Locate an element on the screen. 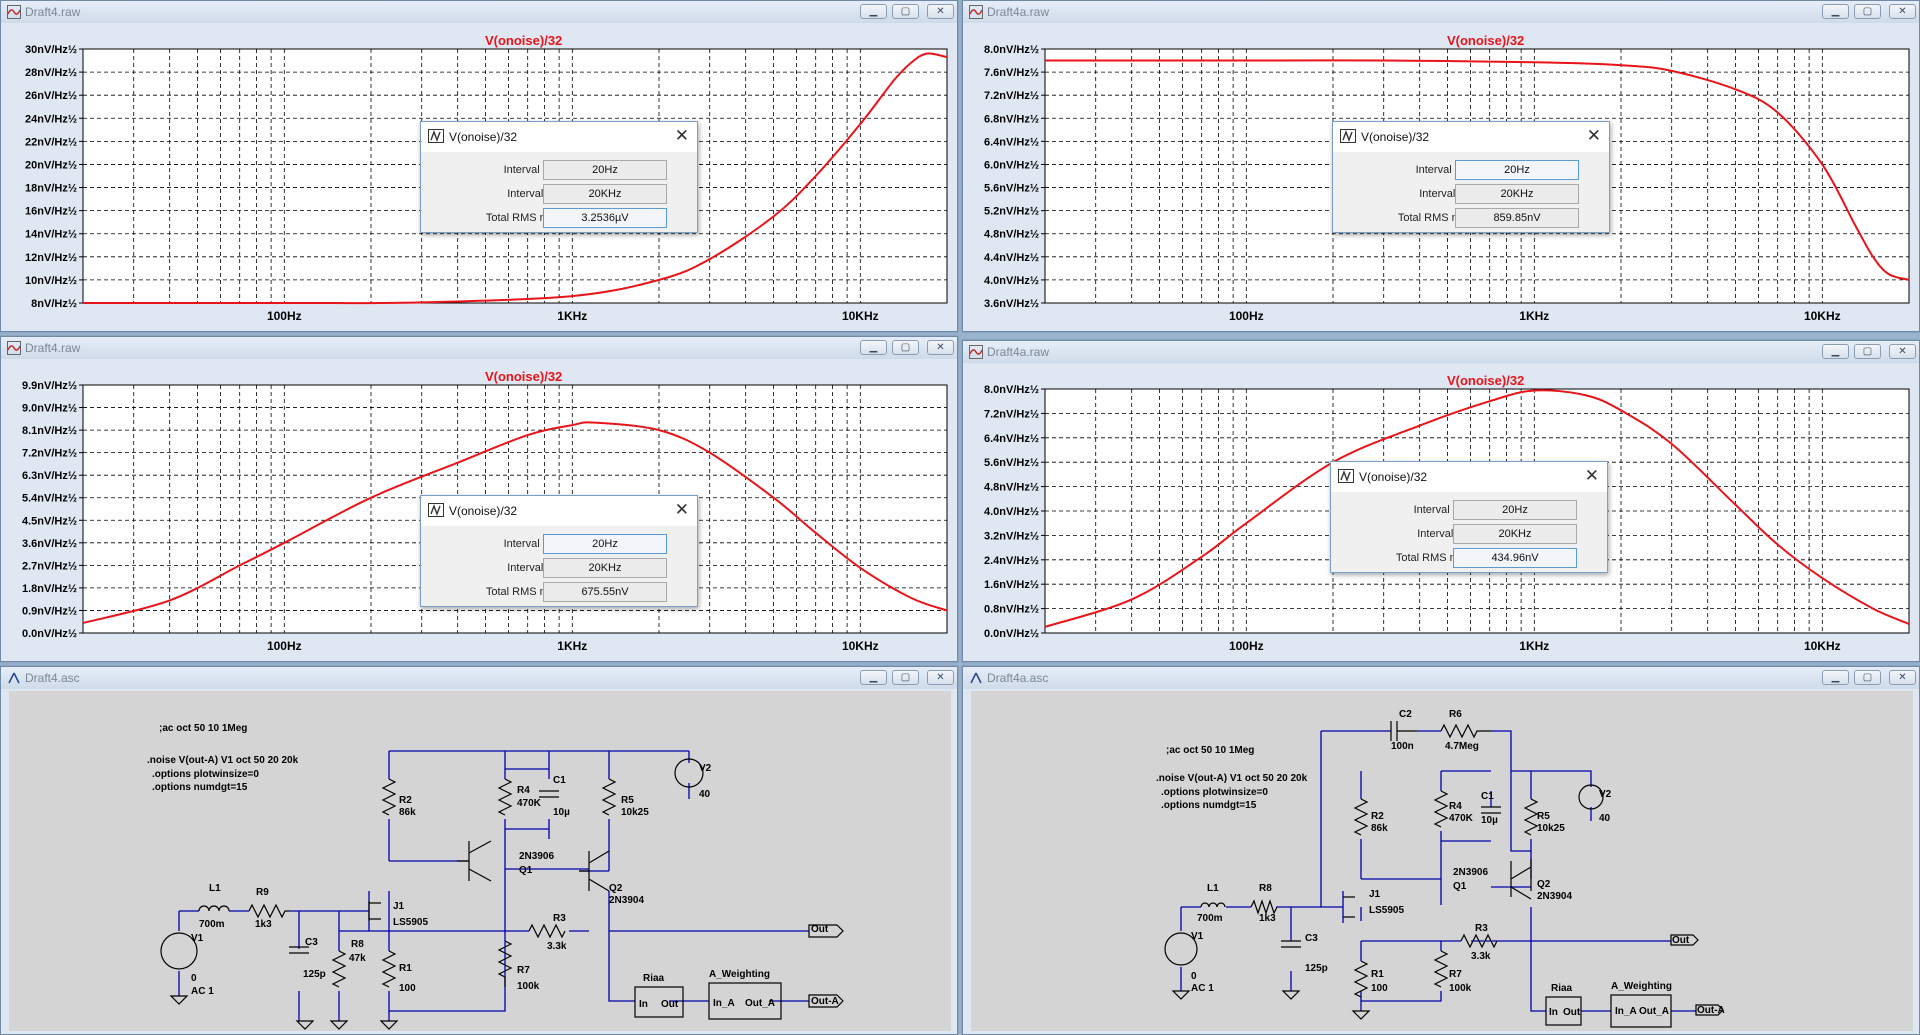 This screenshot has height=1035, width=1920. y-tick-label: 30nV/Hz½ is located at coordinates (51, 50).